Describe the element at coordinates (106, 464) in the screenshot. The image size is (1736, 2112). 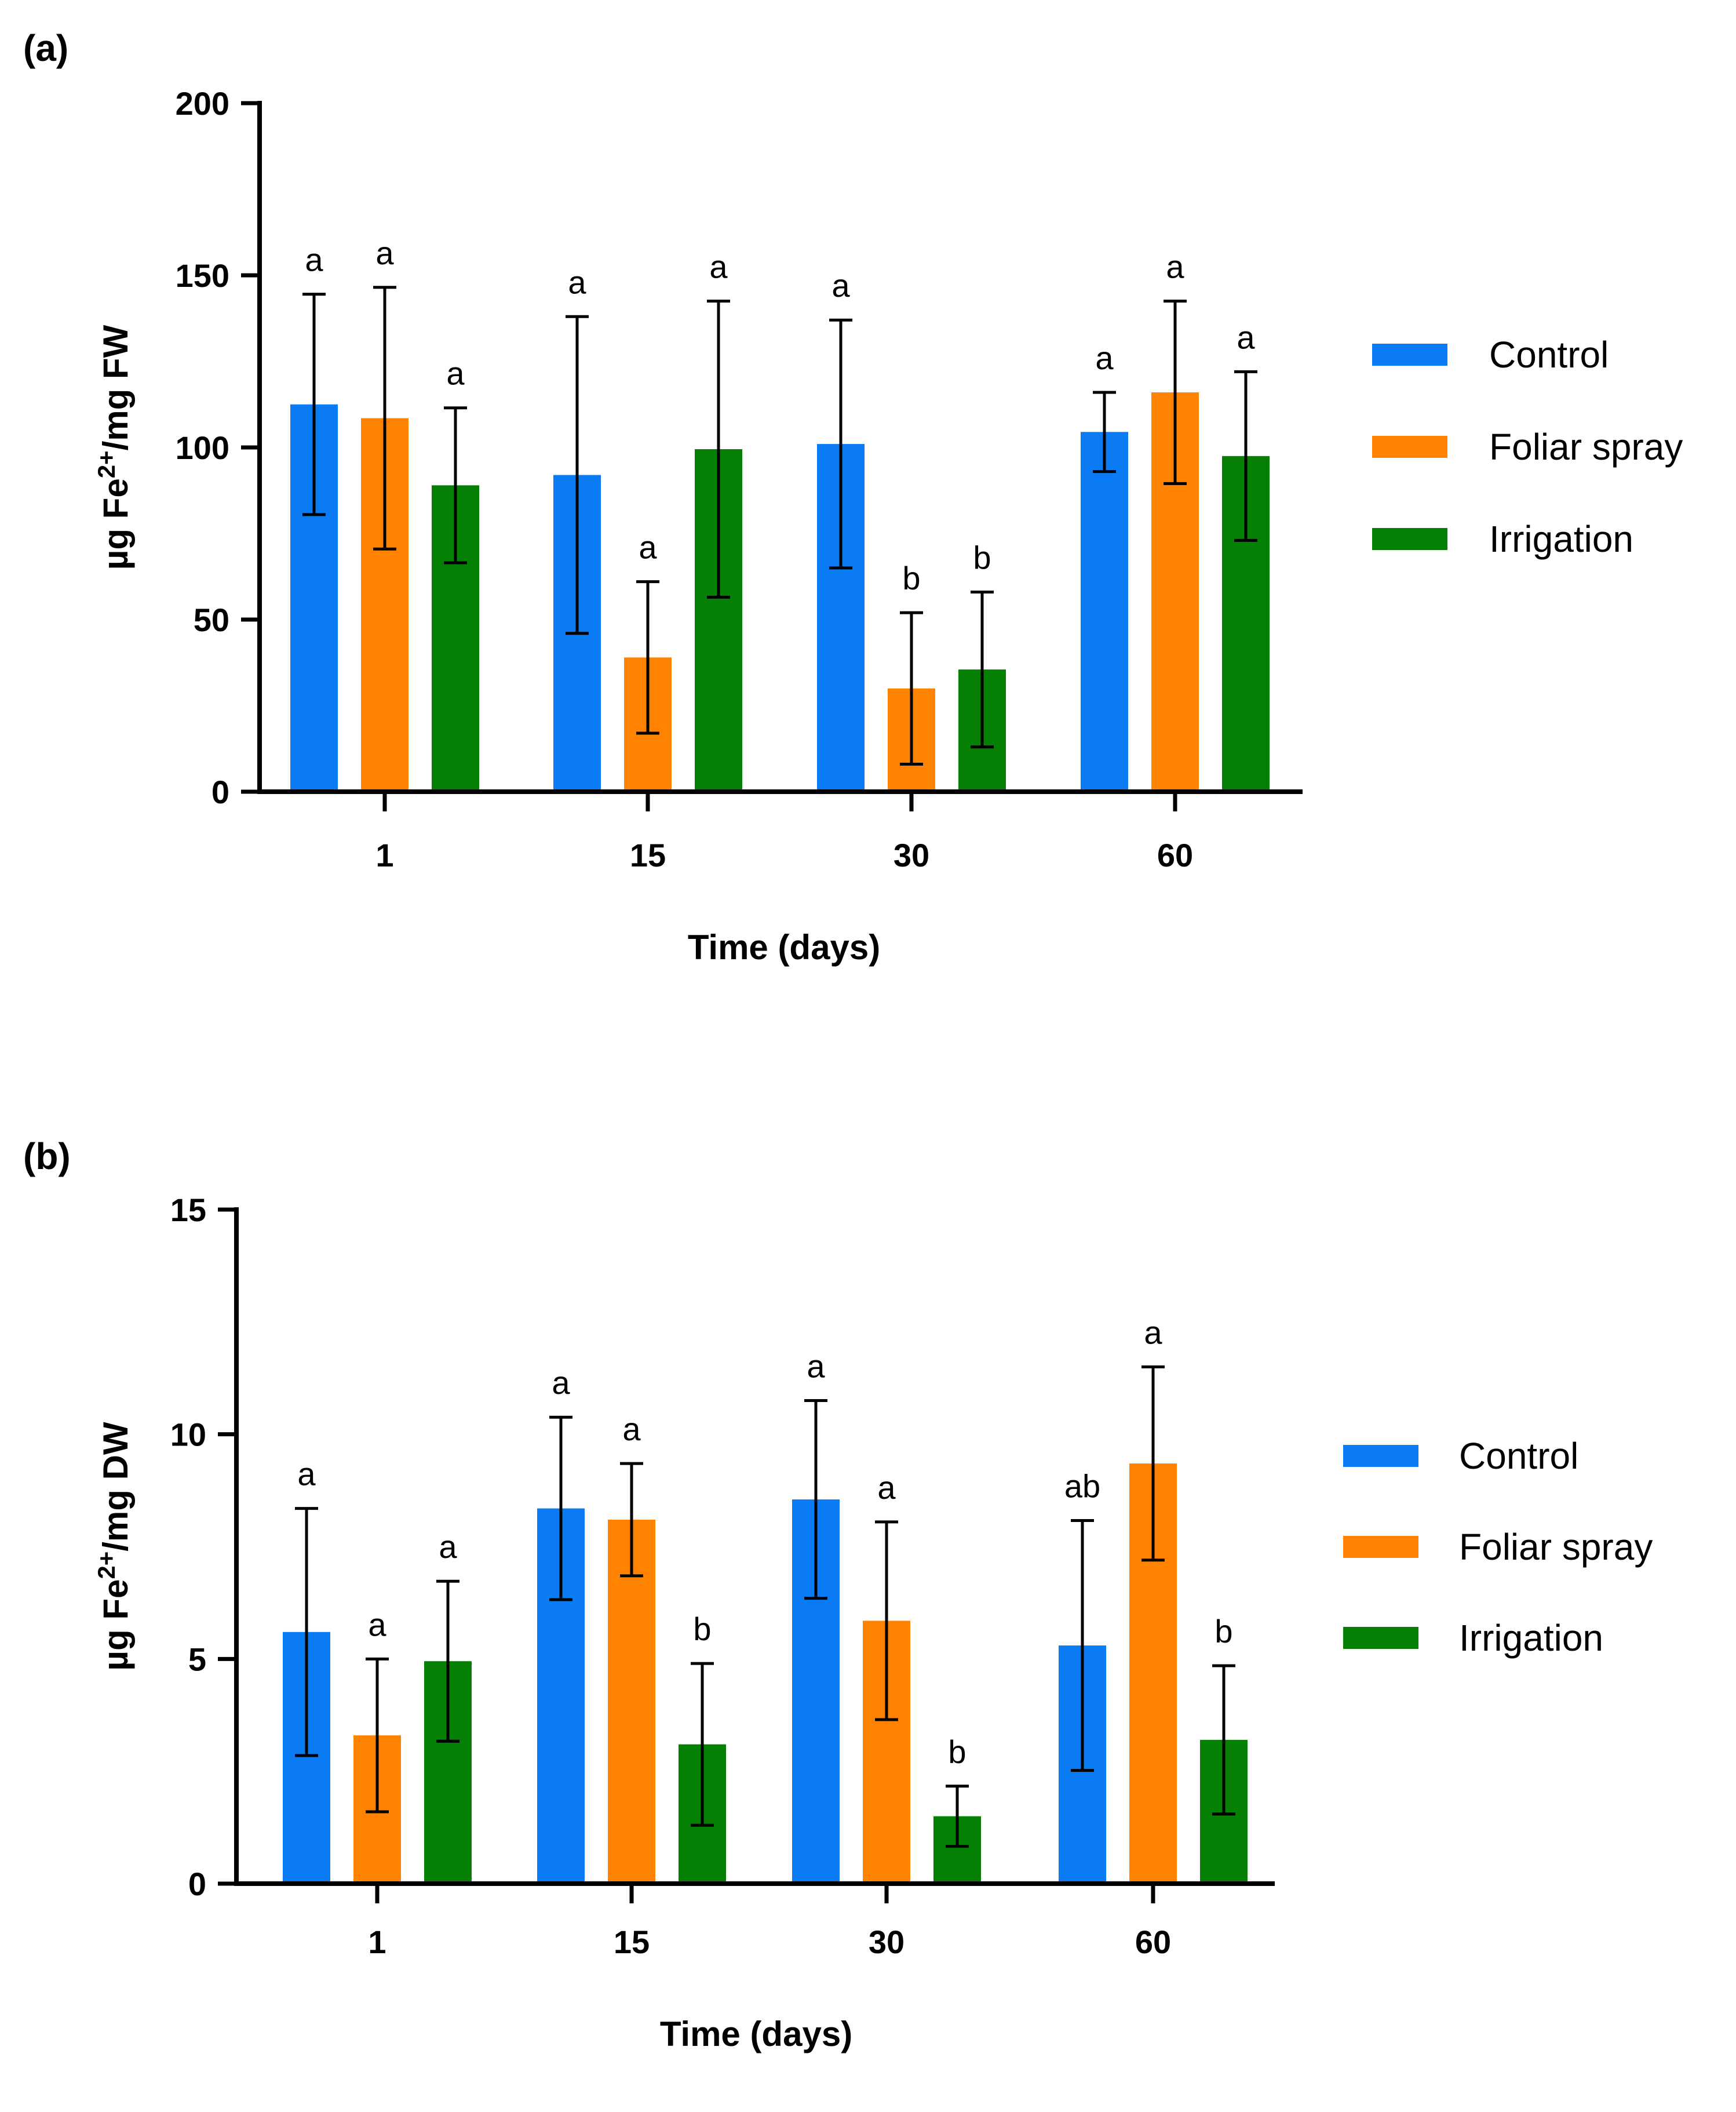
I see `panel-a-y-axis-title-superscript: 2+` at that location.